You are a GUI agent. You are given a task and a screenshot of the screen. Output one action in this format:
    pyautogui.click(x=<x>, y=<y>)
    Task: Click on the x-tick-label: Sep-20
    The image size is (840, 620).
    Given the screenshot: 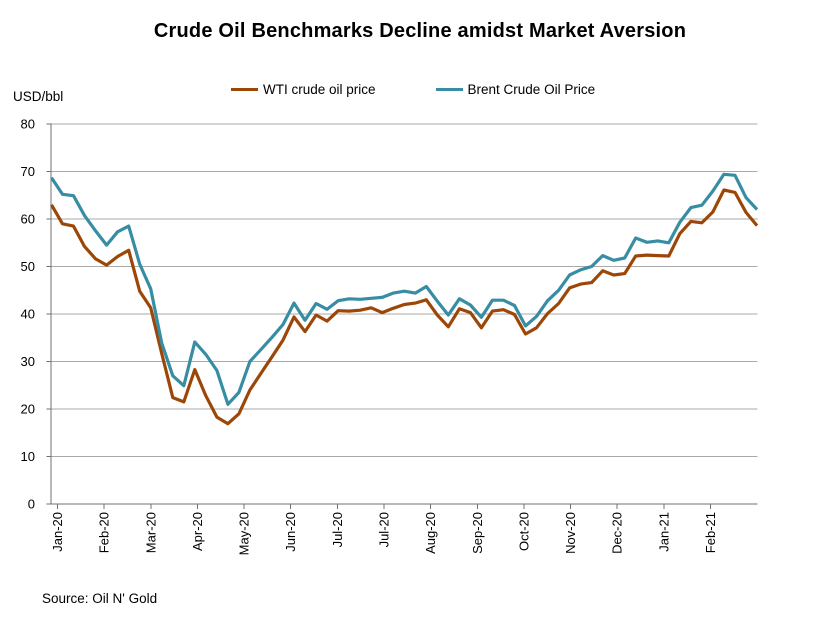 What is the action you would take?
    pyautogui.click(x=477, y=533)
    